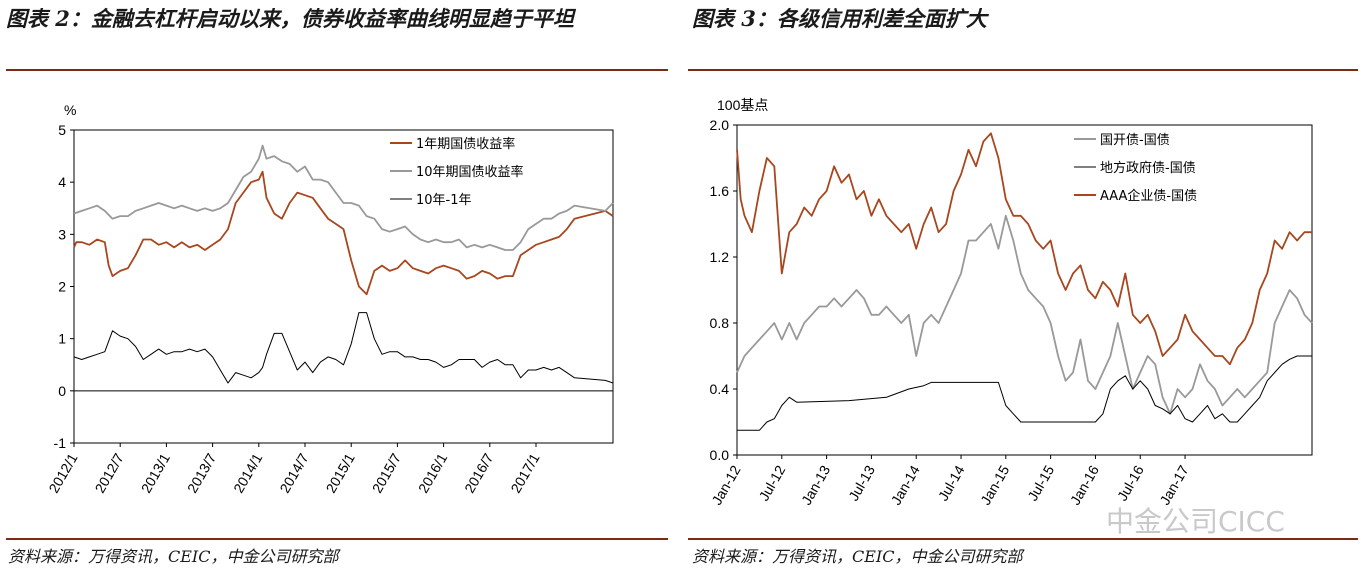  What do you see at coordinates (60, 443) in the screenshot?
I see `y-tick-label: -1` at bounding box center [60, 443].